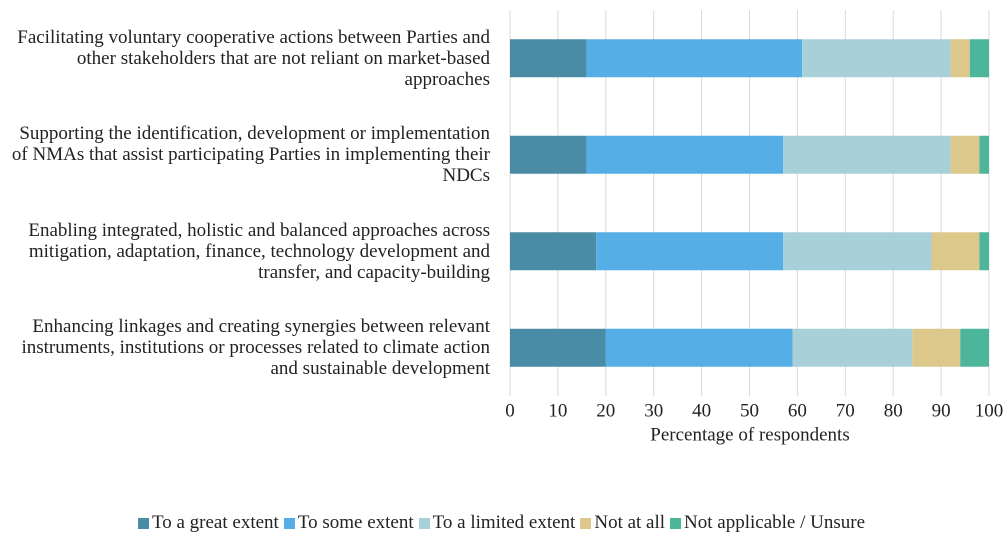 The width and height of the screenshot is (1008, 540). Describe the element at coordinates (215, 522) in the screenshot. I see `legend-label: To a great extent` at that location.